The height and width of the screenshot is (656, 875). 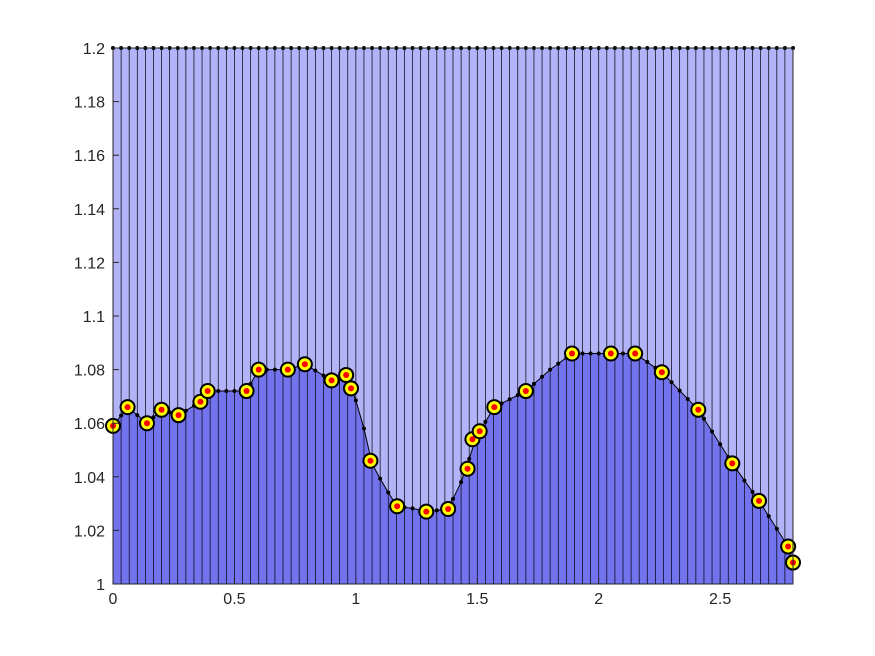 What do you see at coordinates (89, 371) in the screenshot?
I see `y-tick-label: 1.08` at bounding box center [89, 371].